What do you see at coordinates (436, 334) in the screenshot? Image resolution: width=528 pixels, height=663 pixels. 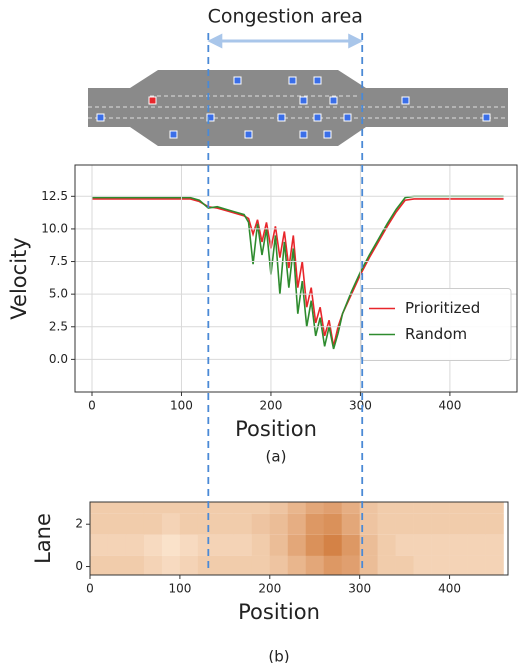 I see `legend-label: Random` at bounding box center [436, 334].